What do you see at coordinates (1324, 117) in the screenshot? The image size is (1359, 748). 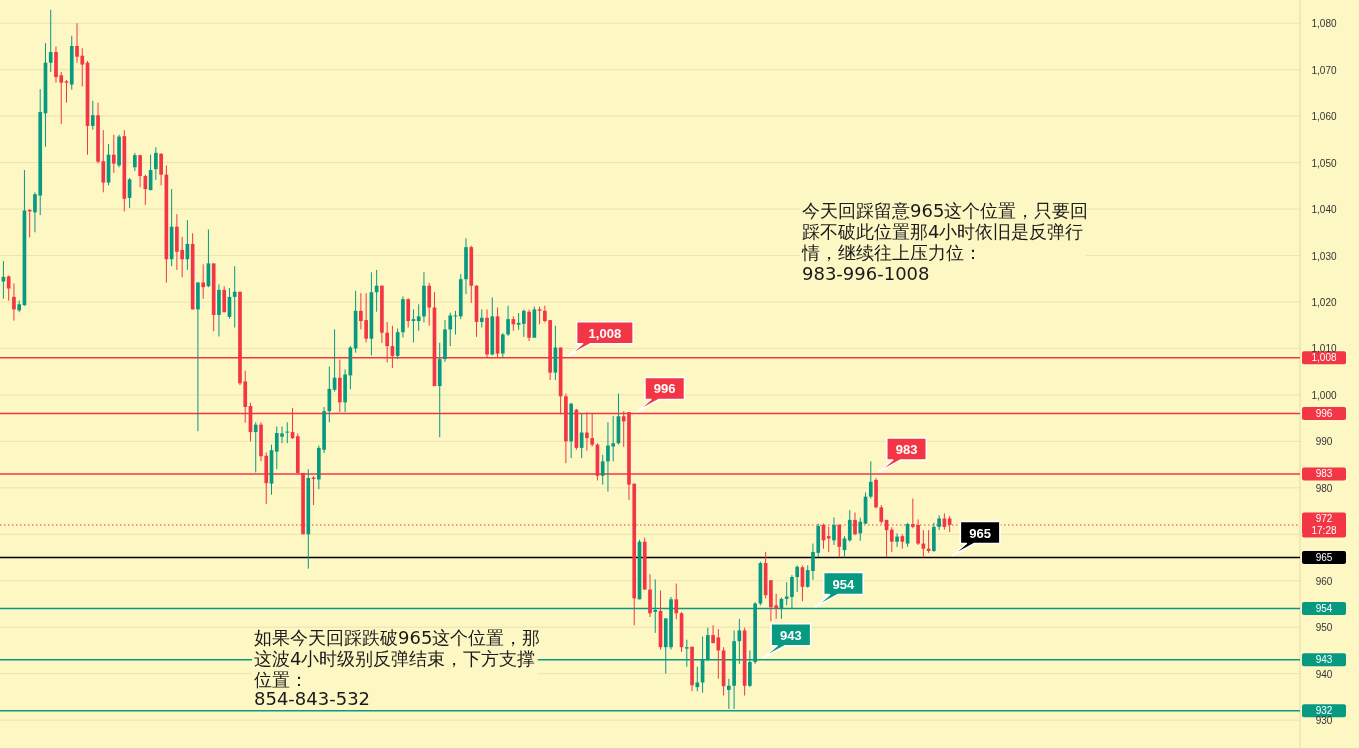 I see `y-tick-label: 1,060` at bounding box center [1324, 117].